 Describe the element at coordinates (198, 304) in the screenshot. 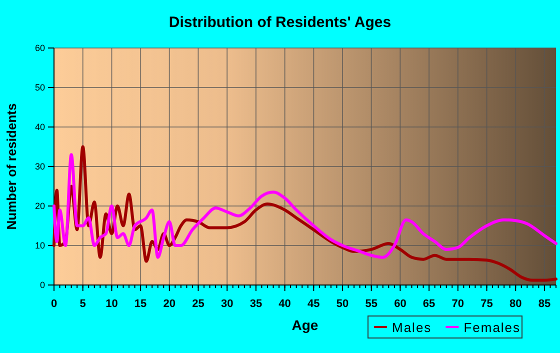

I see `x-tick-label: 25` at that location.